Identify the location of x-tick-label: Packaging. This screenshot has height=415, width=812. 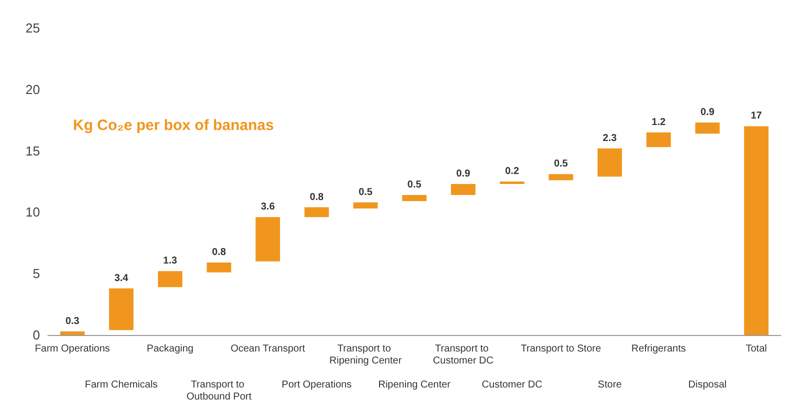
(170, 349).